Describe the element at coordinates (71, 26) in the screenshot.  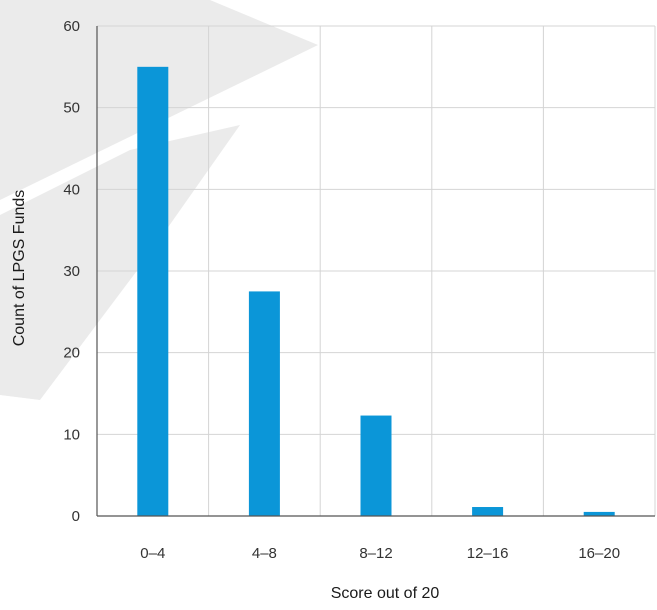
I see `y-tick-label: 60` at that location.